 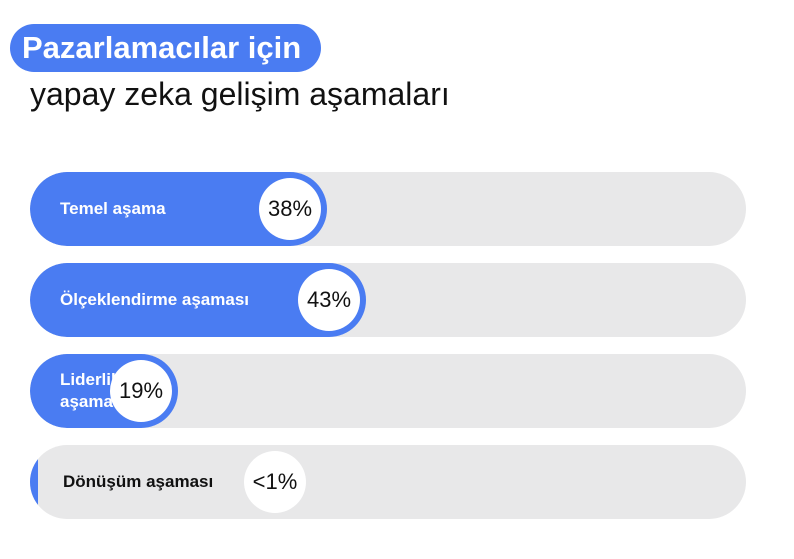 I want to click on chart-title: Pazarlamacılar için, so click(x=162, y=47).